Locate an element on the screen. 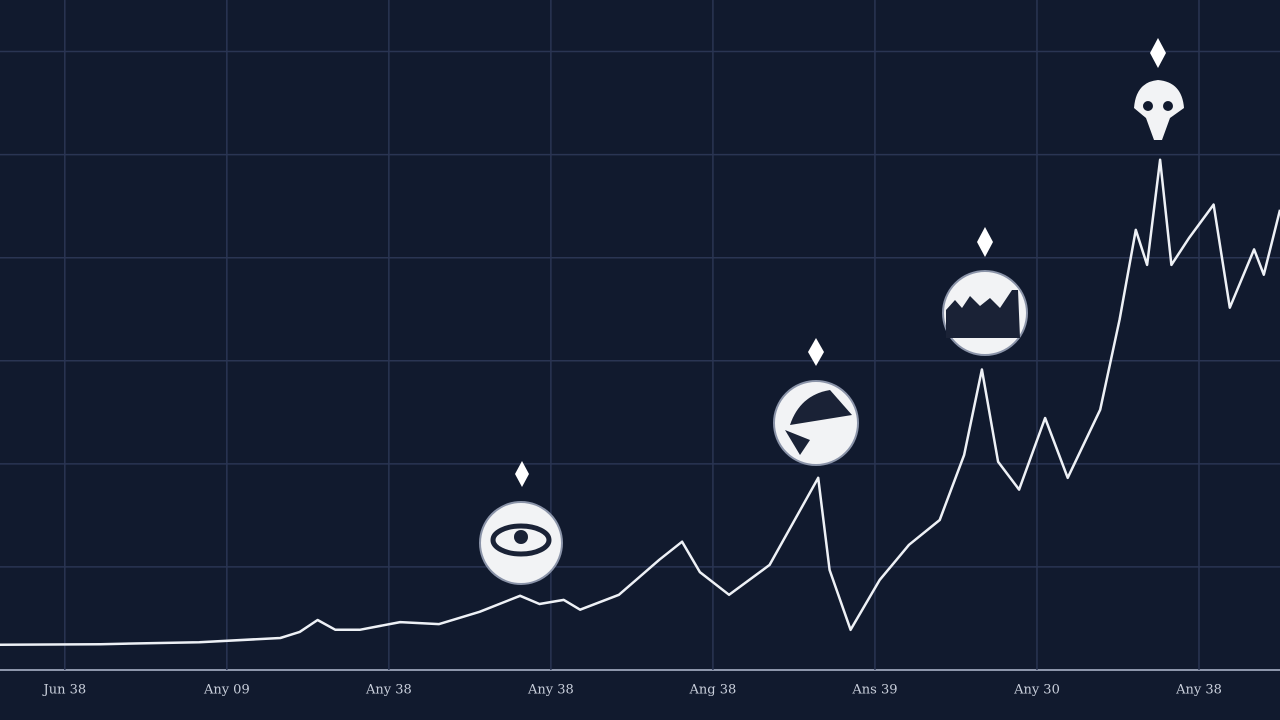 The height and width of the screenshot is (720, 1280). x-tick-label: Any 30 is located at coordinates (1036, 690).